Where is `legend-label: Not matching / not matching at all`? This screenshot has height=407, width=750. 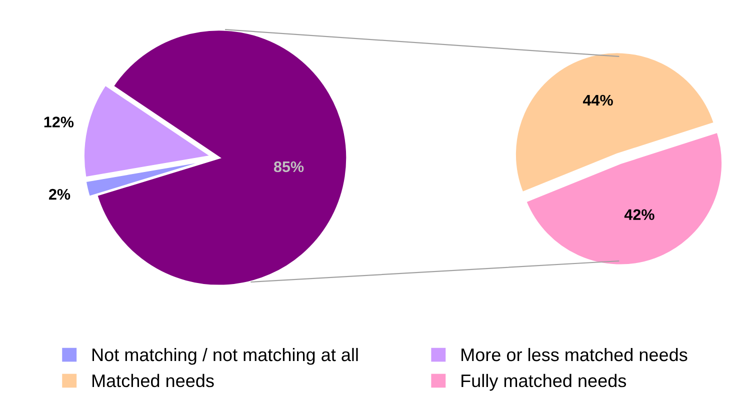 legend-label: Not matching / not matching at all is located at coordinates (225, 356).